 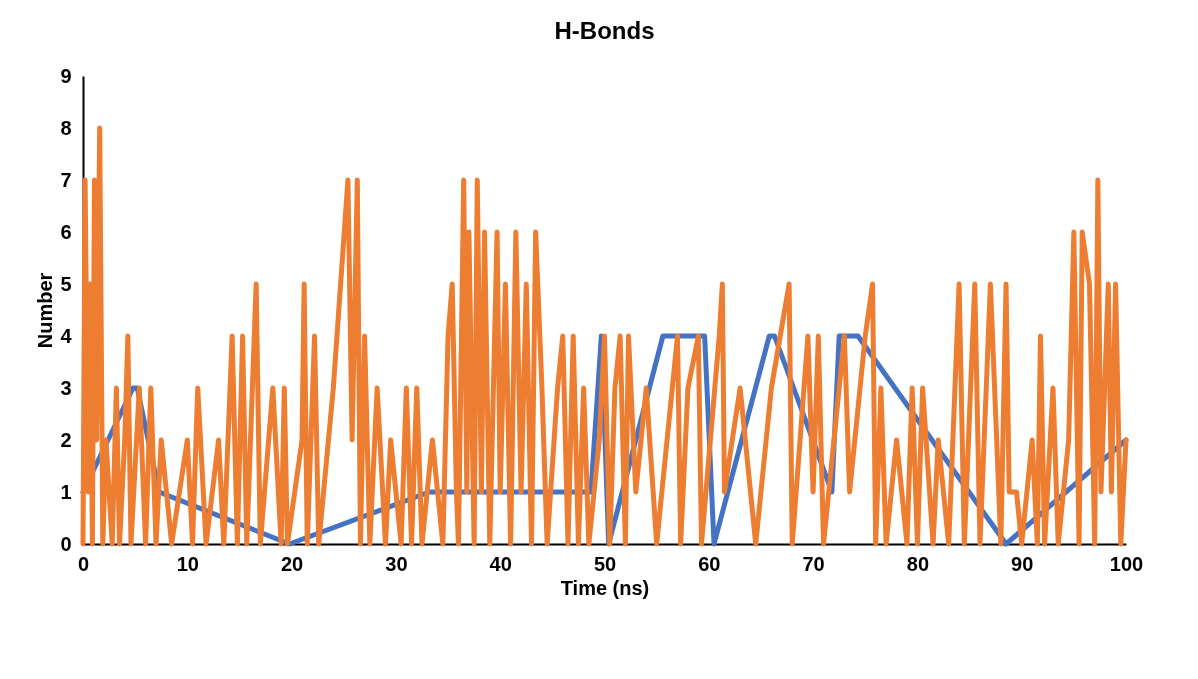 What do you see at coordinates (66, 283) in the screenshot?
I see `y-tick-label: 5` at bounding box center [66, 283].